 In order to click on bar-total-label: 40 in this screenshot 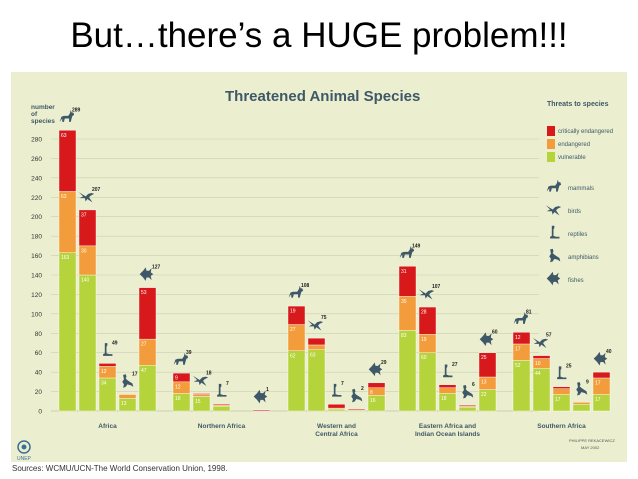, I will do `click(609, 352)`.